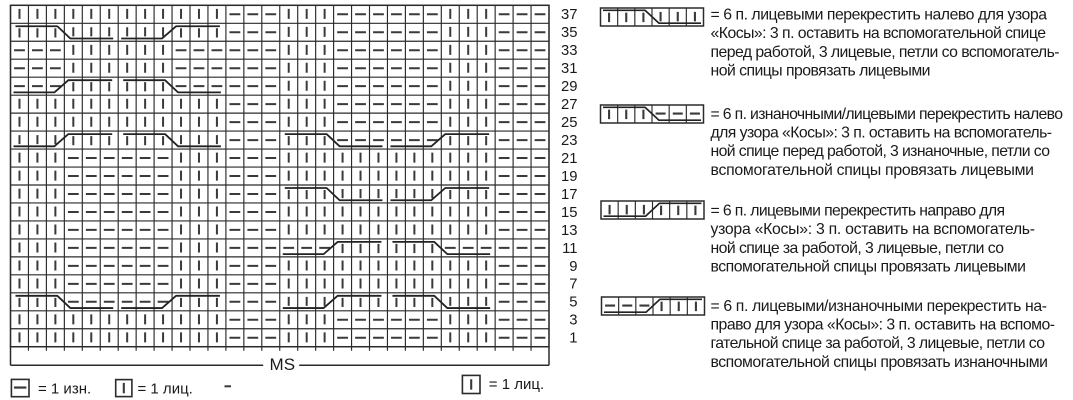  Describe the element at coordinates (821, 70) in the screenshot. I see `svg-text: ной спицы провязать лицевыми` at that location.